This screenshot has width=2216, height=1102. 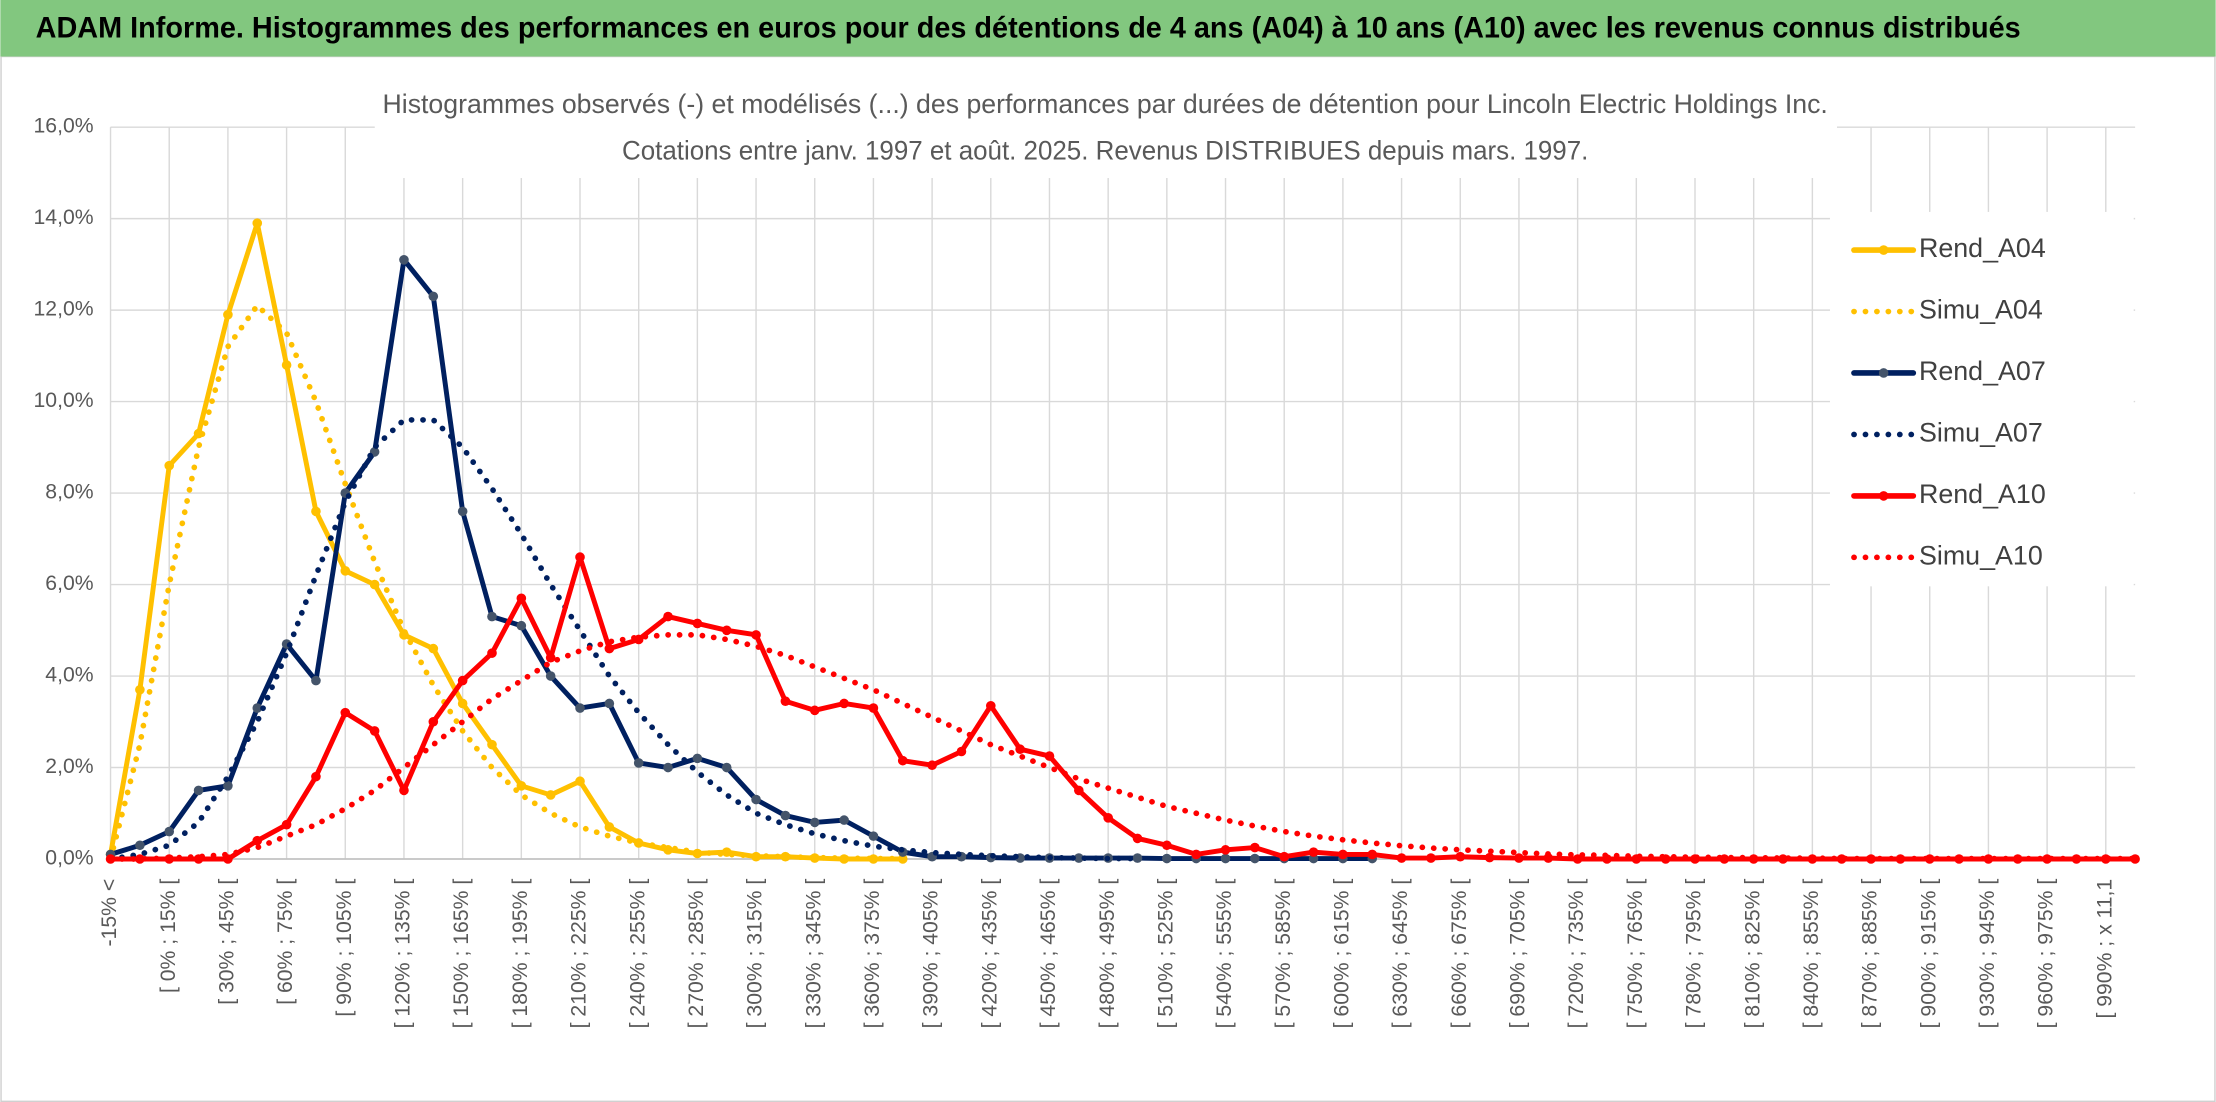 I want to click on x-tick-label: [ 300% ; 315% [, so click(x=755, y=954).